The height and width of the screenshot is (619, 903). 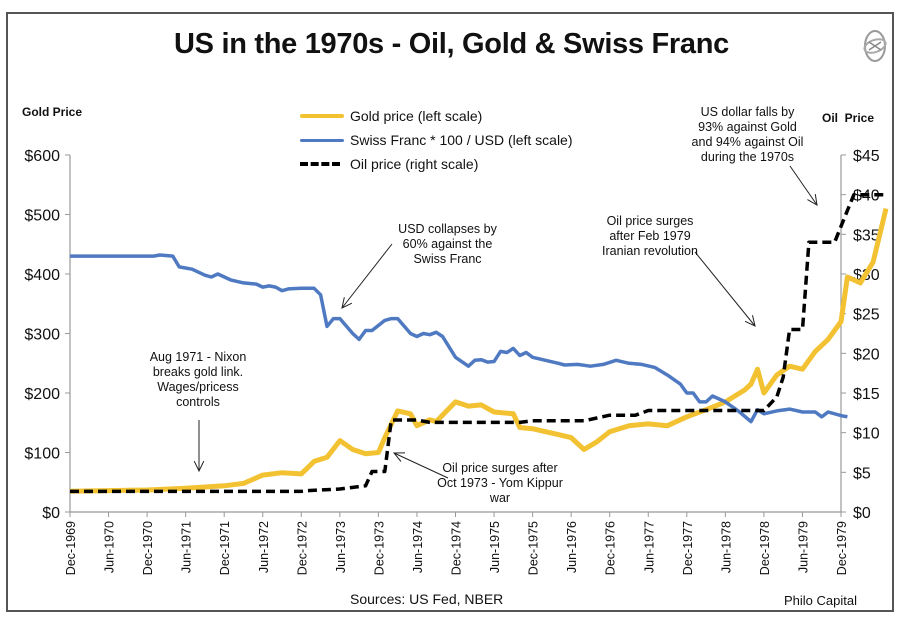 I want to click on legend-label: Oil price (right scale), so click(x=414, y=164).